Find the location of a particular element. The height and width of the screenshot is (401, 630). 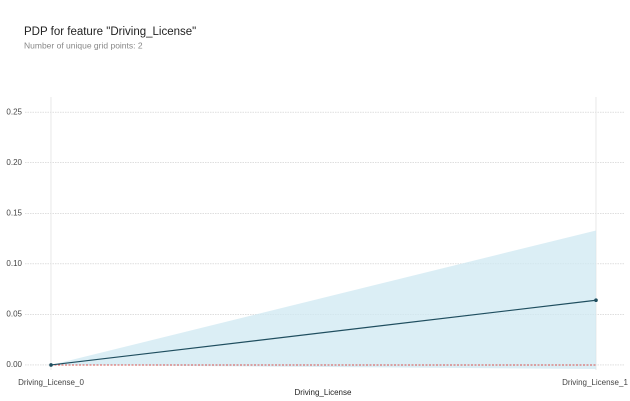

chart-title: PDP for feature "Driving_License" is located at coordinates (110, 32).